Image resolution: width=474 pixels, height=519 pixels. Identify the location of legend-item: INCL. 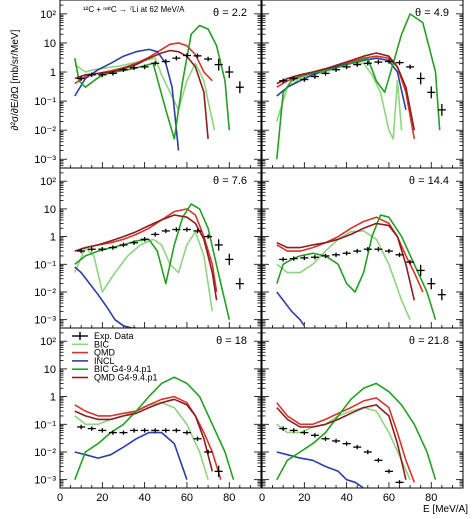
(93, 361).